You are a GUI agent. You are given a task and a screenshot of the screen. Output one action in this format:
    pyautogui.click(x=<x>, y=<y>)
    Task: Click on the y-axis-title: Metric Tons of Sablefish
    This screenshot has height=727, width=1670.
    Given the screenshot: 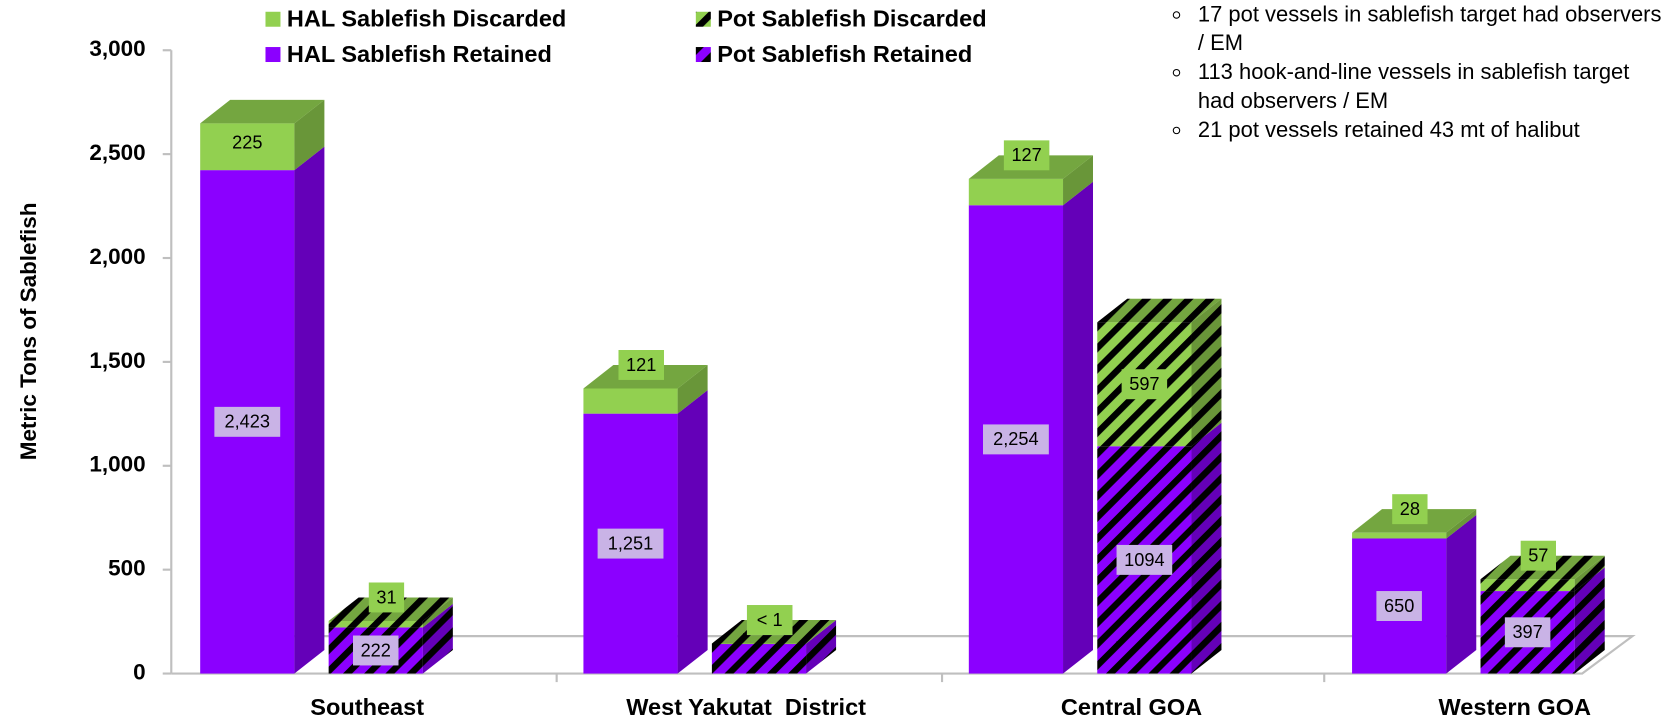 What is the action you would take?
    pyautogui.click(x=28, y=332)
    